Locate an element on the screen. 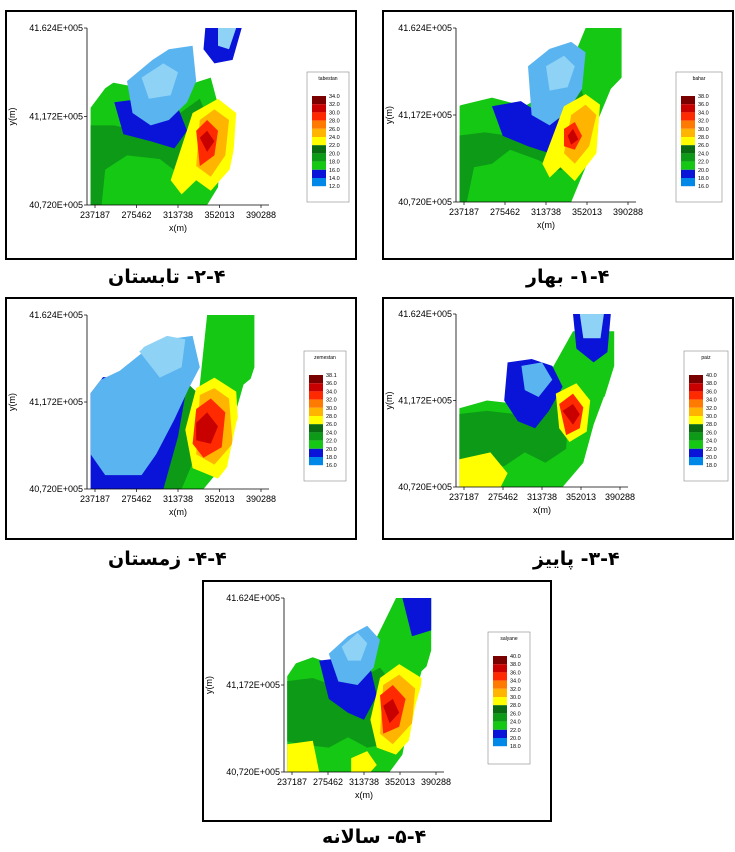 This screenshot has width=735, height=852. x-tick-label: 352013 is located at coordinates (219, 215).